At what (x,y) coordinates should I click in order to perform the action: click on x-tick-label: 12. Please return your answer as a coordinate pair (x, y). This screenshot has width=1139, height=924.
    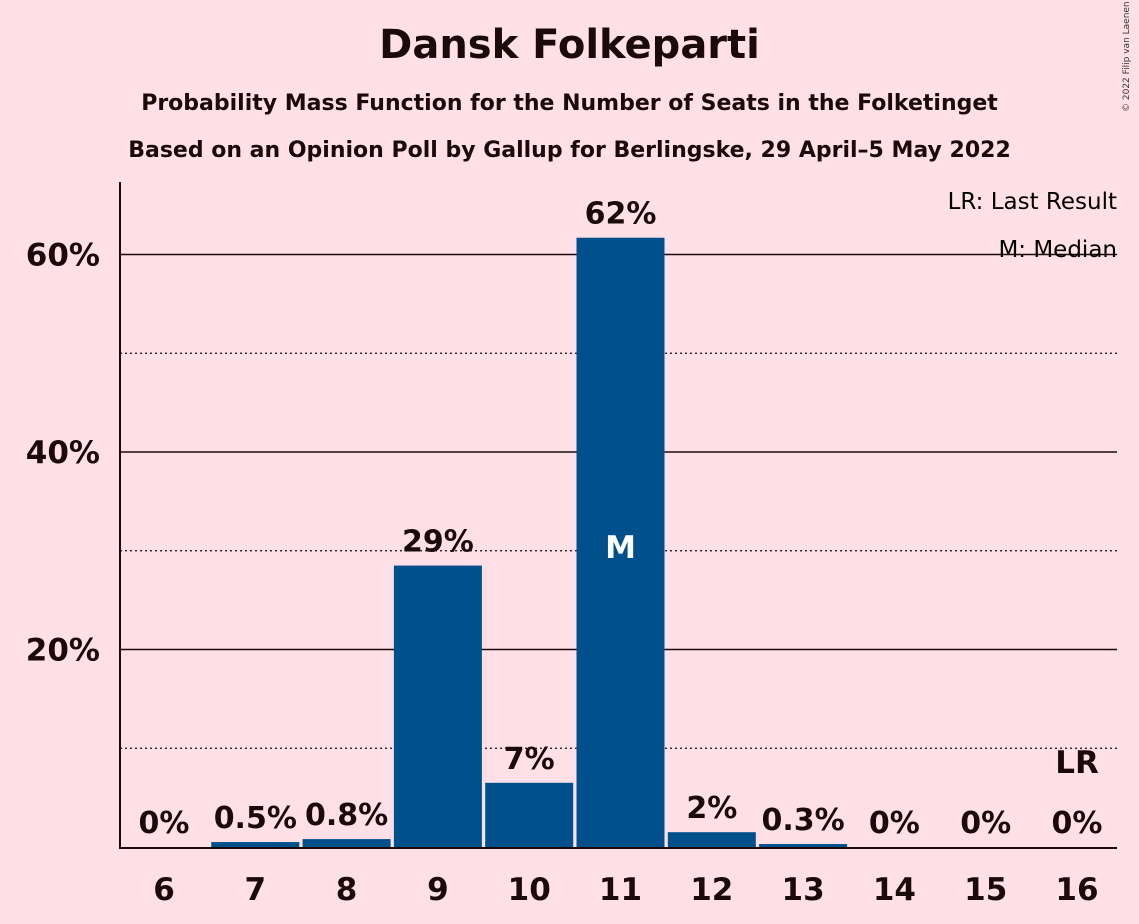
    Looking at the image, I should click on (711, 890).